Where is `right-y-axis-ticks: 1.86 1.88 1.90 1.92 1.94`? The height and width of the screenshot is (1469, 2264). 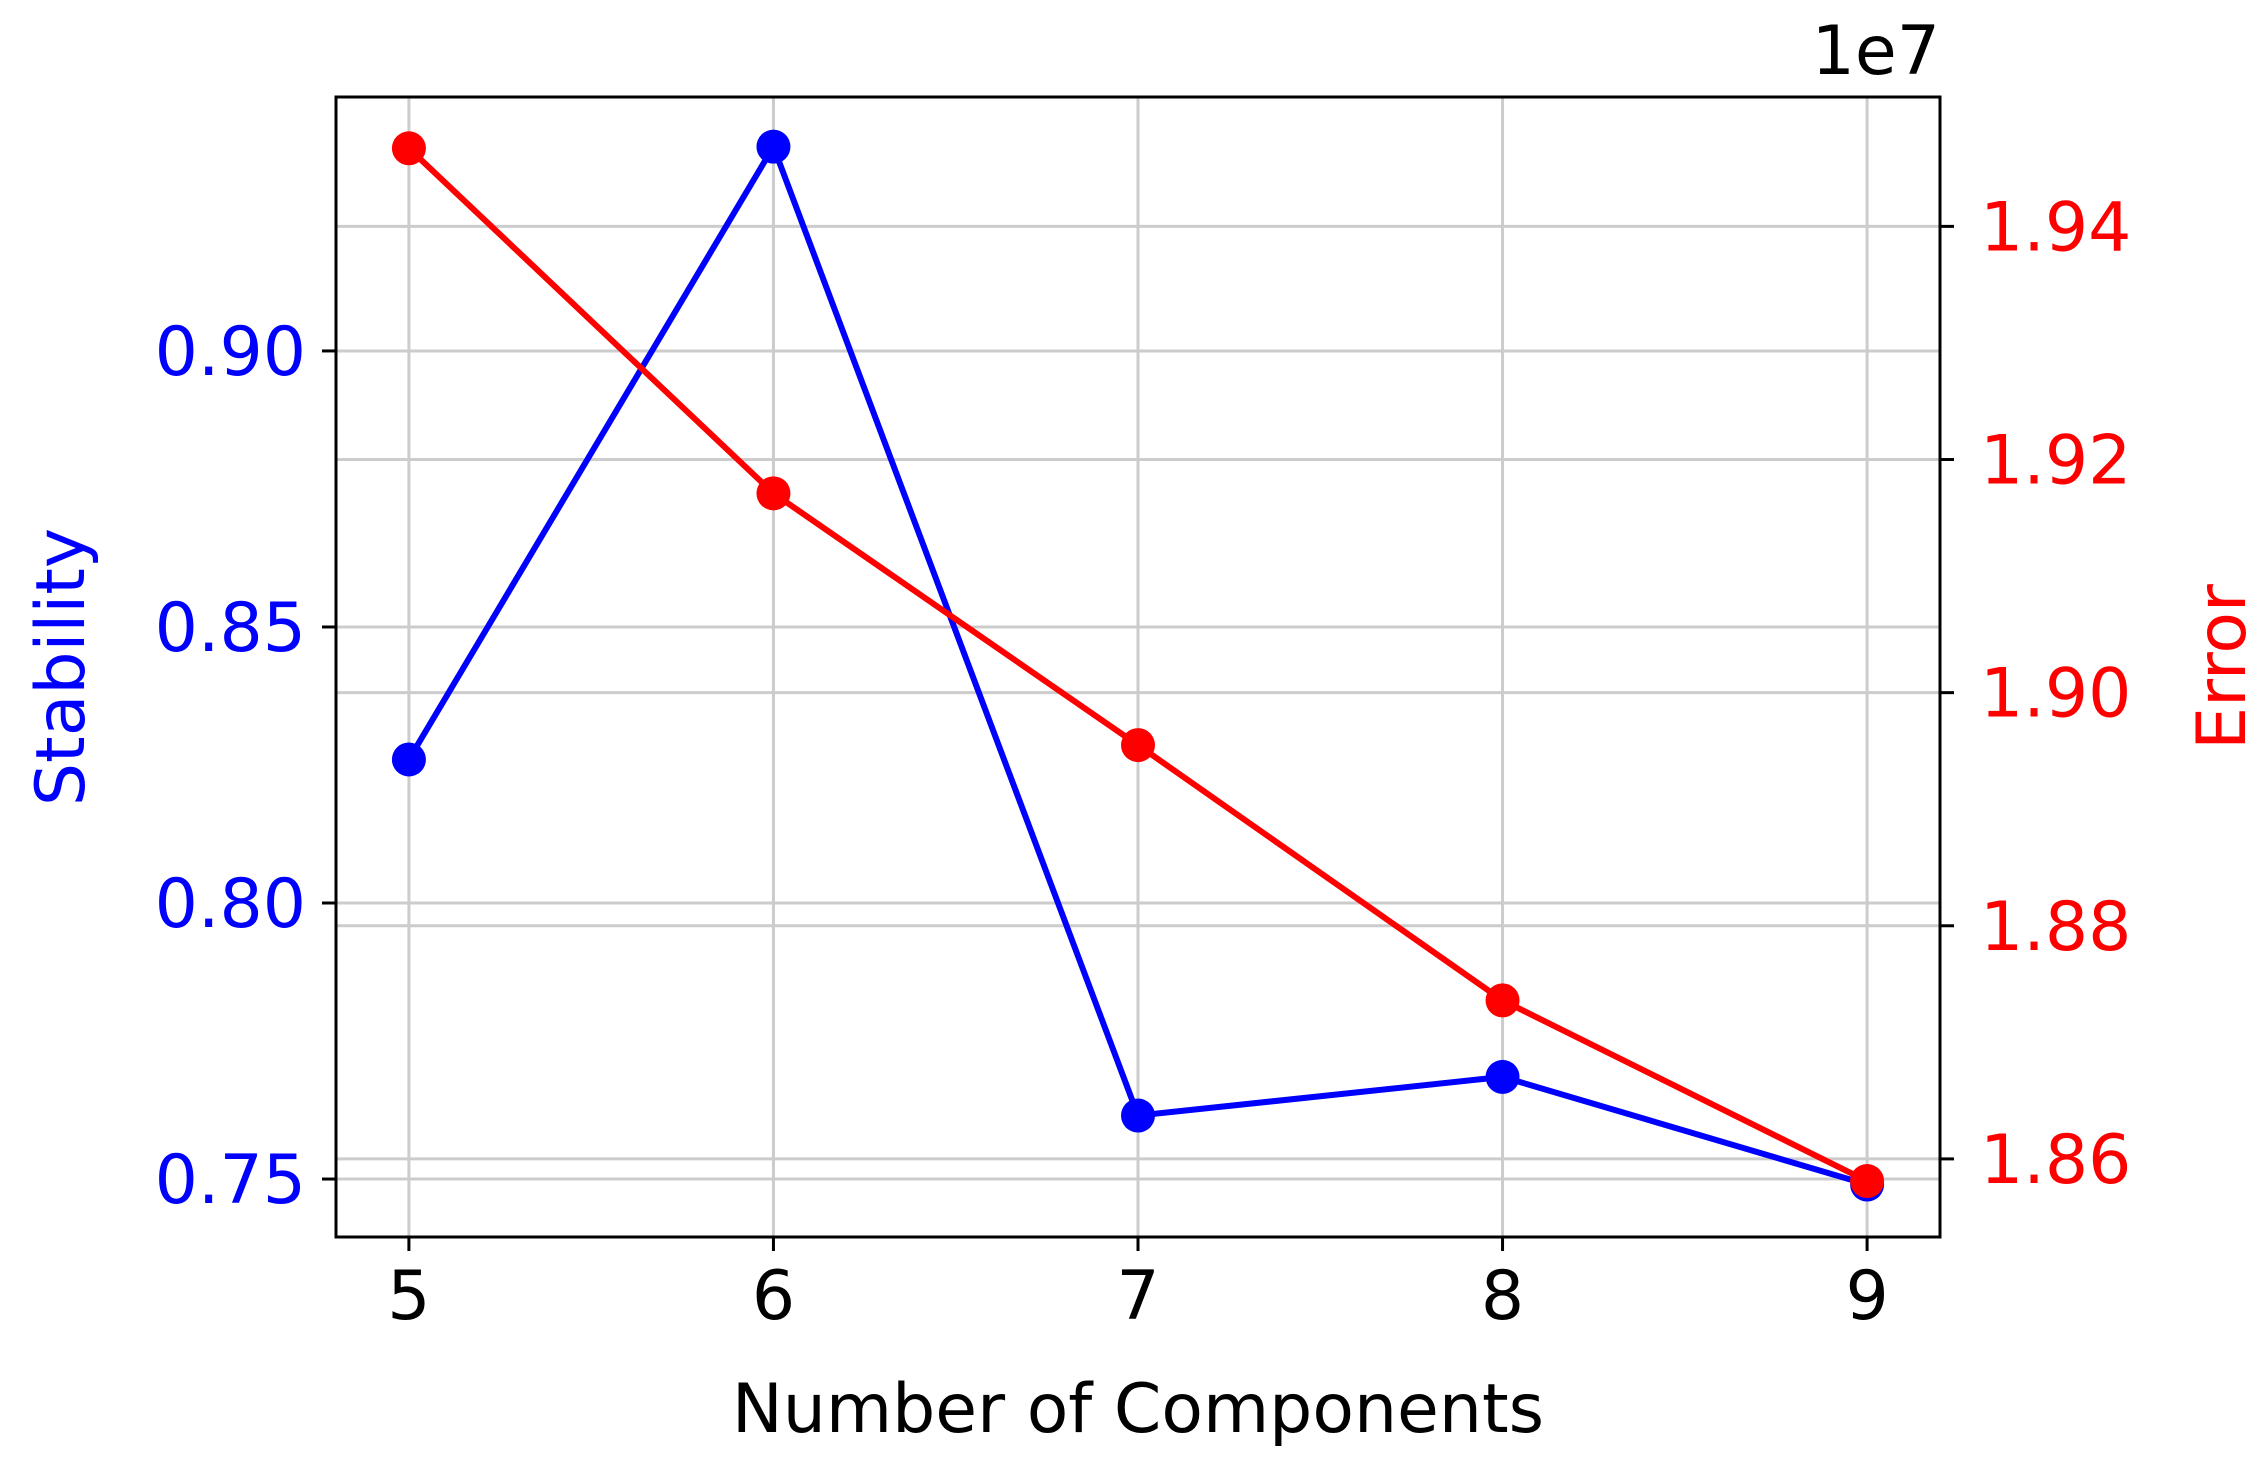 right-y-axis-ticks: 1.86 1.88 1.90 1.92 1.94 is located at coordinates (2035, 694).